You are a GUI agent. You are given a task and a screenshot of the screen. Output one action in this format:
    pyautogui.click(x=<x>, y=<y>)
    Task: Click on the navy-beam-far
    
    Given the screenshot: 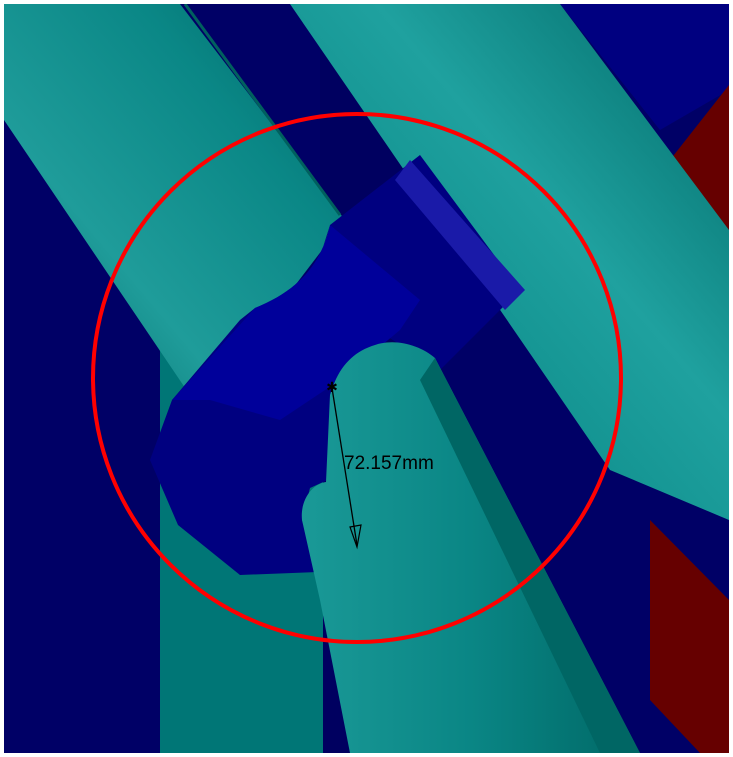 What is the action you would take?
    pyautogui.click(x=644, y=67)
    